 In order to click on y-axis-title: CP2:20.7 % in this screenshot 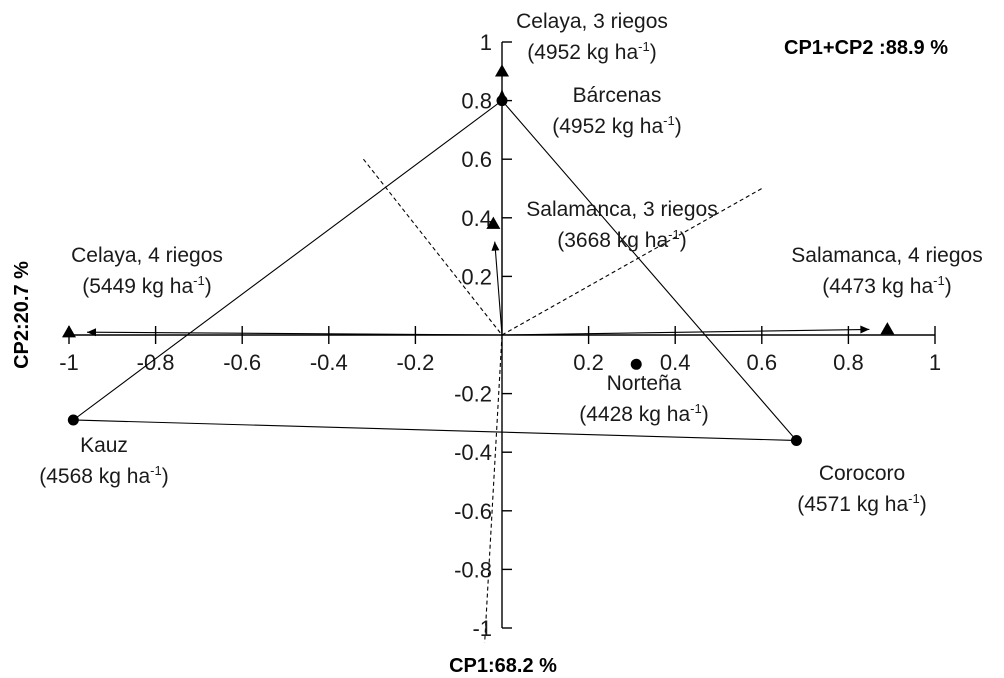, I will do `click(22, 315)`.